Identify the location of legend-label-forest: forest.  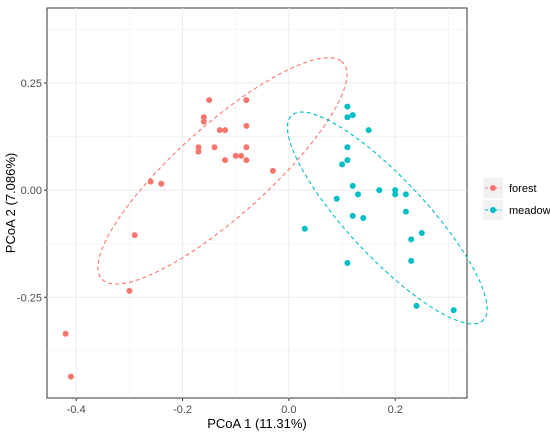
(523, 189).